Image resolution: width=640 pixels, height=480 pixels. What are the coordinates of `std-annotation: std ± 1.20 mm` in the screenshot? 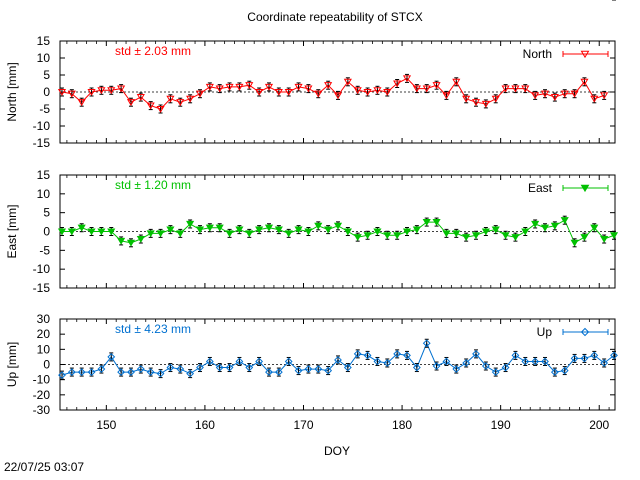 It's located at (153, 185).